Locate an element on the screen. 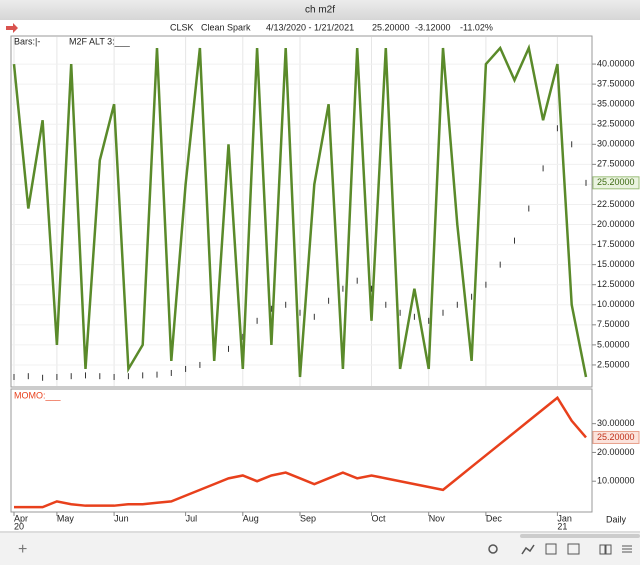  x-tick-label: Jun is located at coordinates (121, 518).